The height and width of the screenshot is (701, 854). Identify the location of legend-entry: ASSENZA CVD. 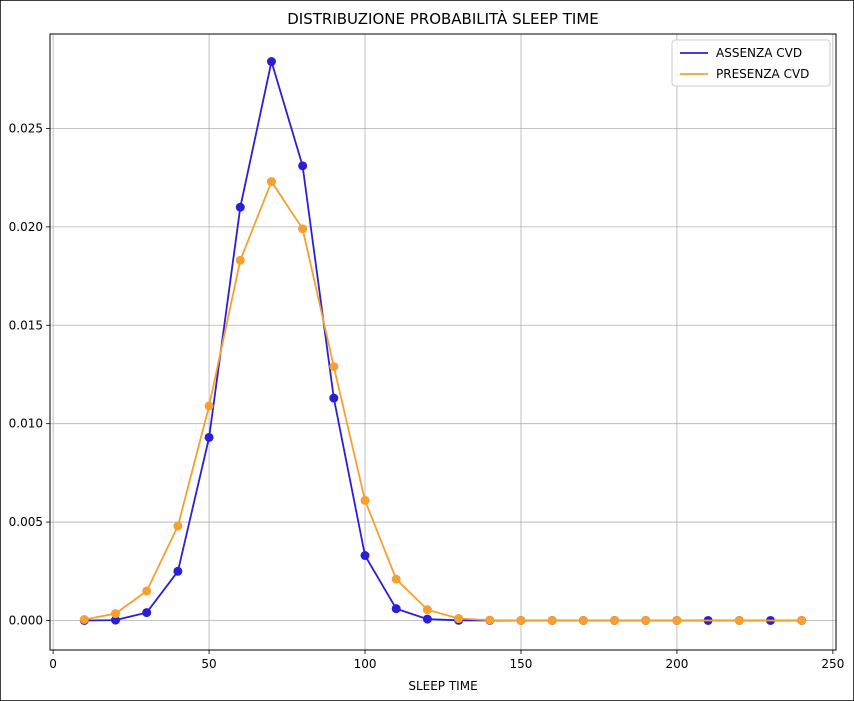
(759, 53).